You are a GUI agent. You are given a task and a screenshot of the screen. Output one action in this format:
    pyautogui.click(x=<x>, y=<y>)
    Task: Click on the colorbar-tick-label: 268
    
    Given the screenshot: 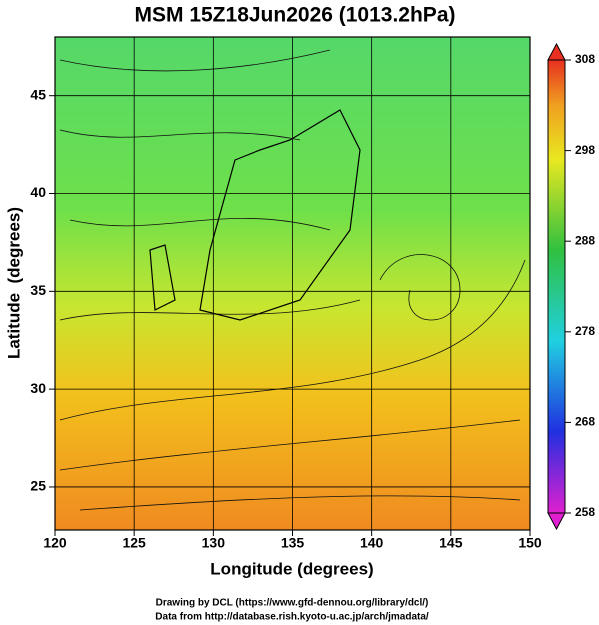 What is the action you would take?
    pyautogui.click(x=585, y=422)
    